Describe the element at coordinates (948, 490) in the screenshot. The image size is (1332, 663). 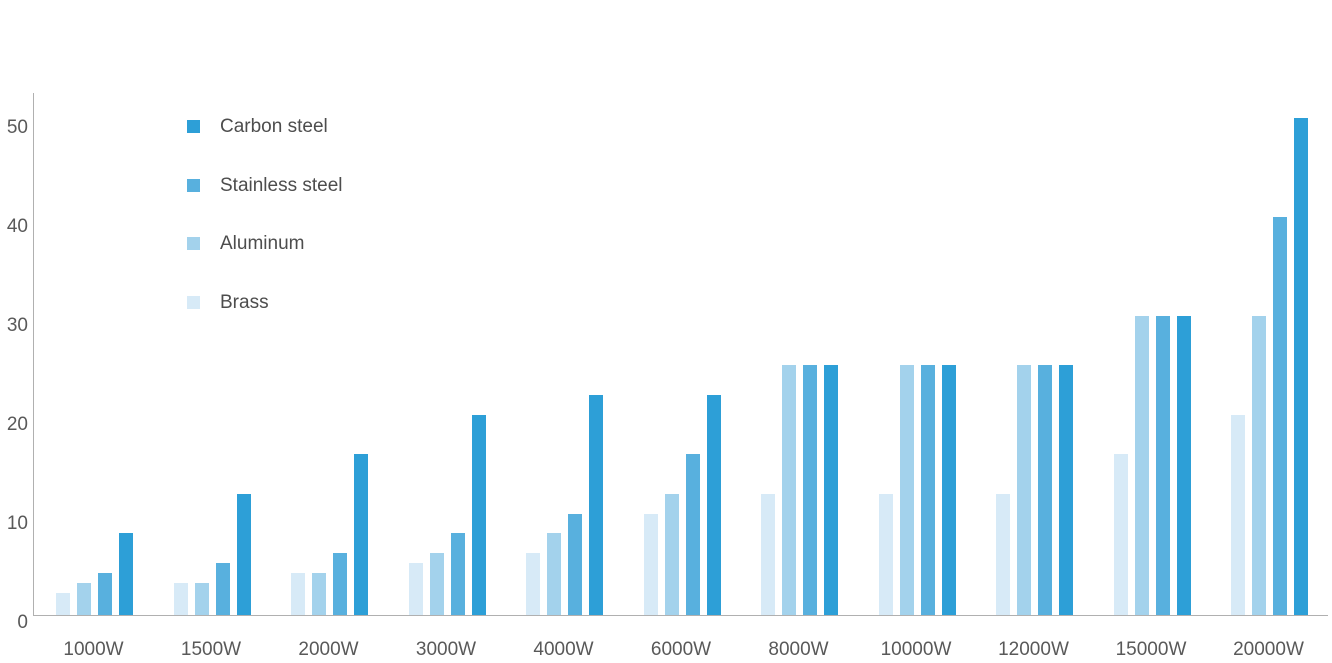
I see `bar-carbon-steel-10000w` at that location.